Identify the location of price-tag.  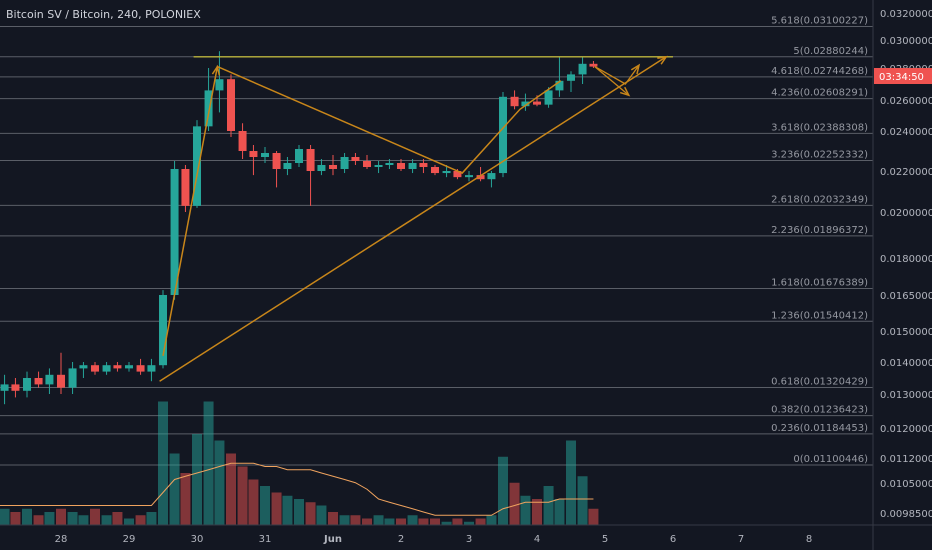
(903, 76).